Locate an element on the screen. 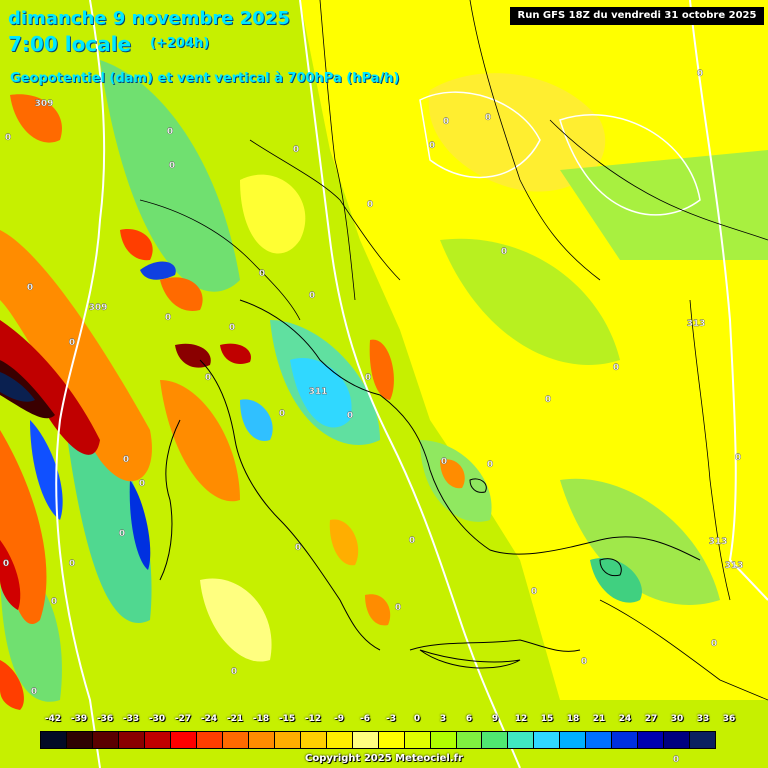  forecast-step: (+204h) is located at coordinates (180, 43).